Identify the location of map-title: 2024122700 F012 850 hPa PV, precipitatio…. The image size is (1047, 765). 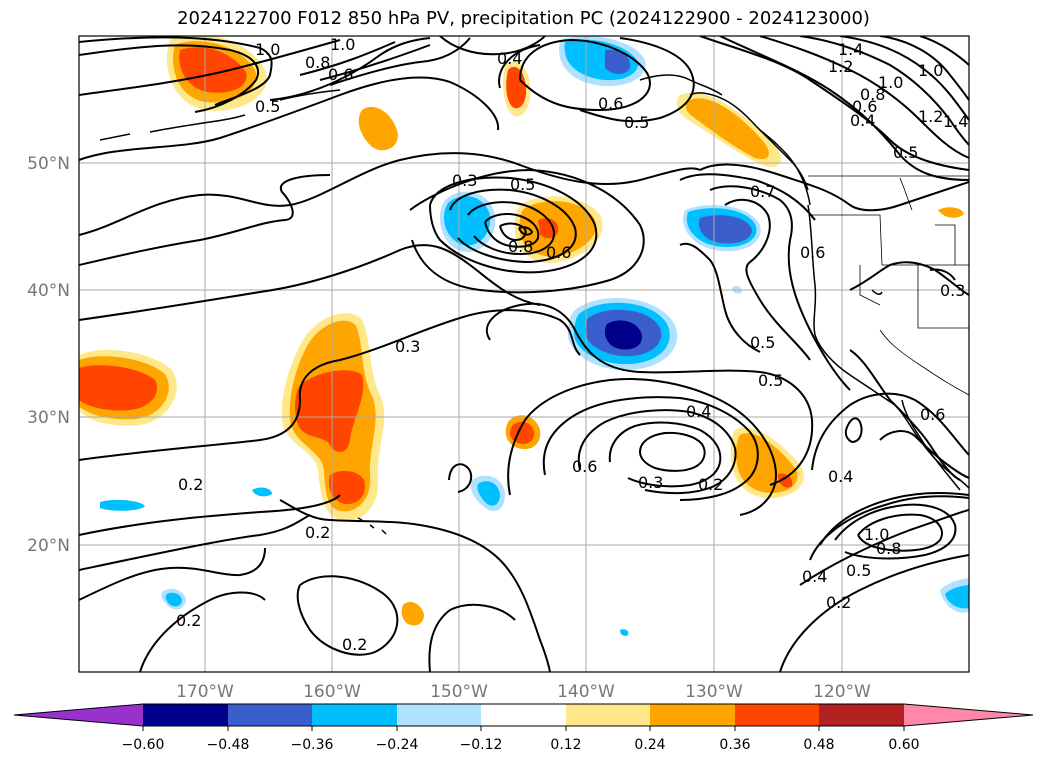
(523, 18).